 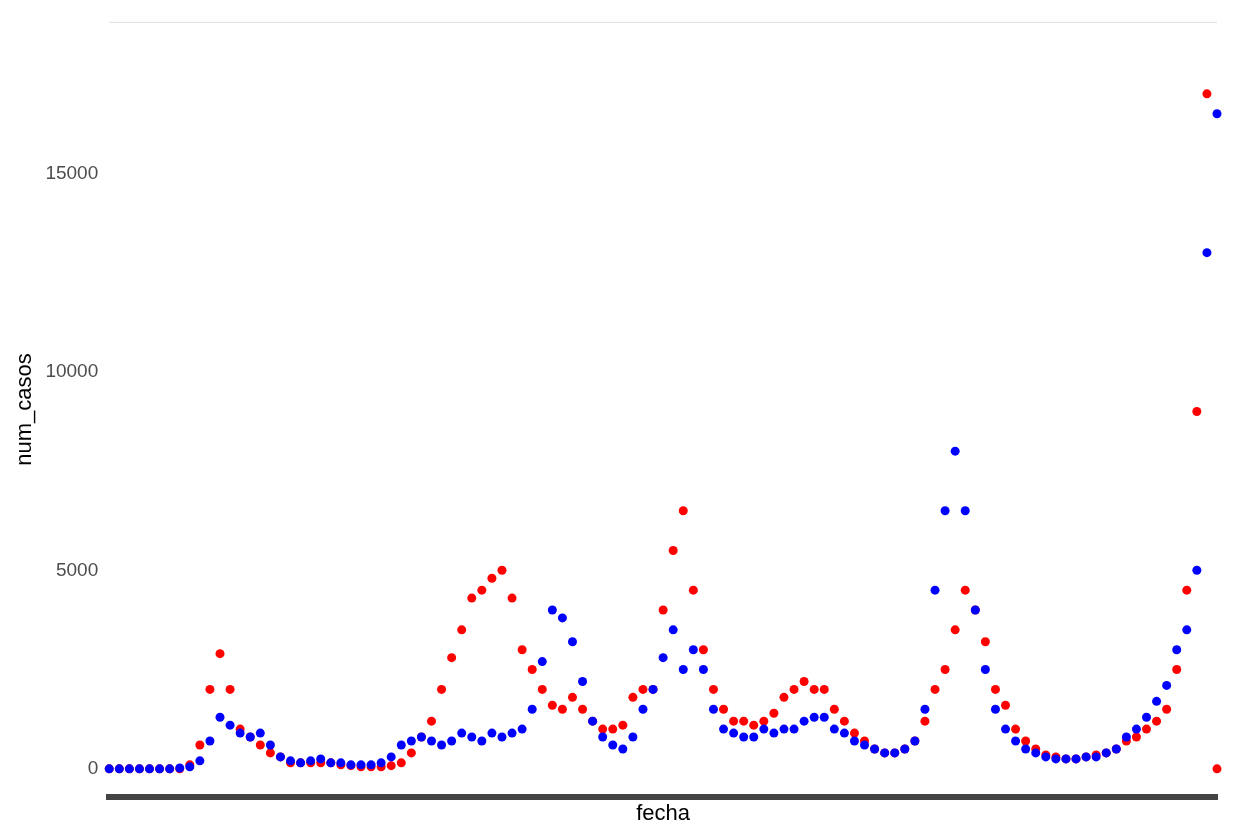 I want to click on x-axis-title: fecha, so click(x=663, y=812).